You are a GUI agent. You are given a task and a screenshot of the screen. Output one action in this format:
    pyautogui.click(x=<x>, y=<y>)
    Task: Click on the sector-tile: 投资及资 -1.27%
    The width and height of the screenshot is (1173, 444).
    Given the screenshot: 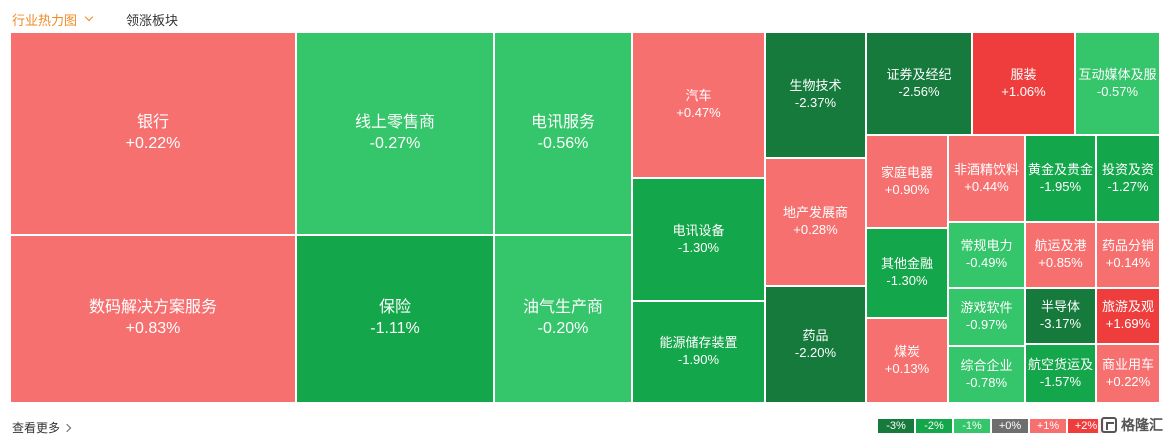 What is the action you would take?
    pyautogui.click(x=1128, y=178)
    